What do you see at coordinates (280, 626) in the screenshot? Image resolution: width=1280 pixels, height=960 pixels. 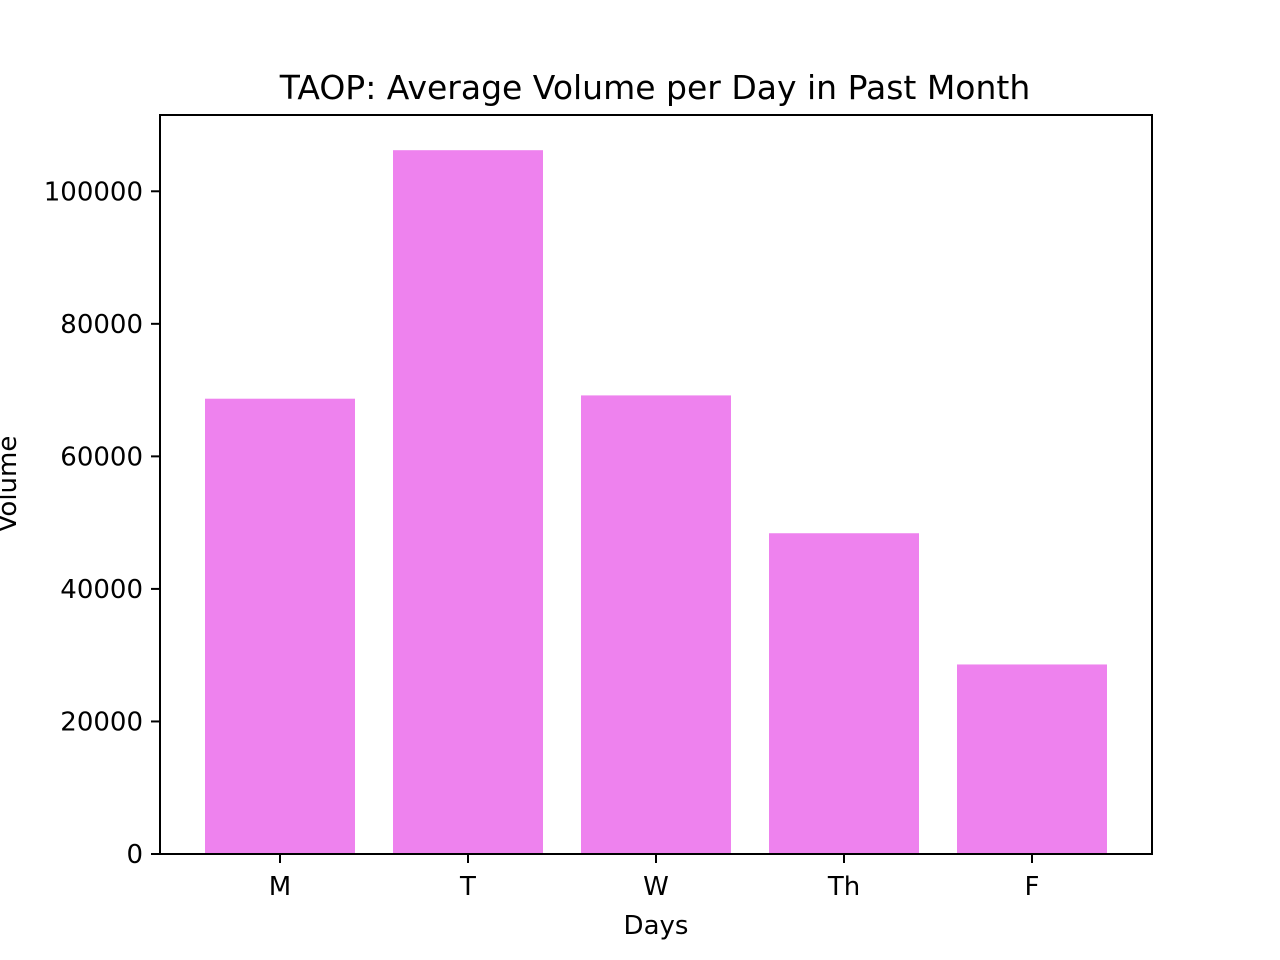 I see `bar-m` at bounding box center [280, 626].